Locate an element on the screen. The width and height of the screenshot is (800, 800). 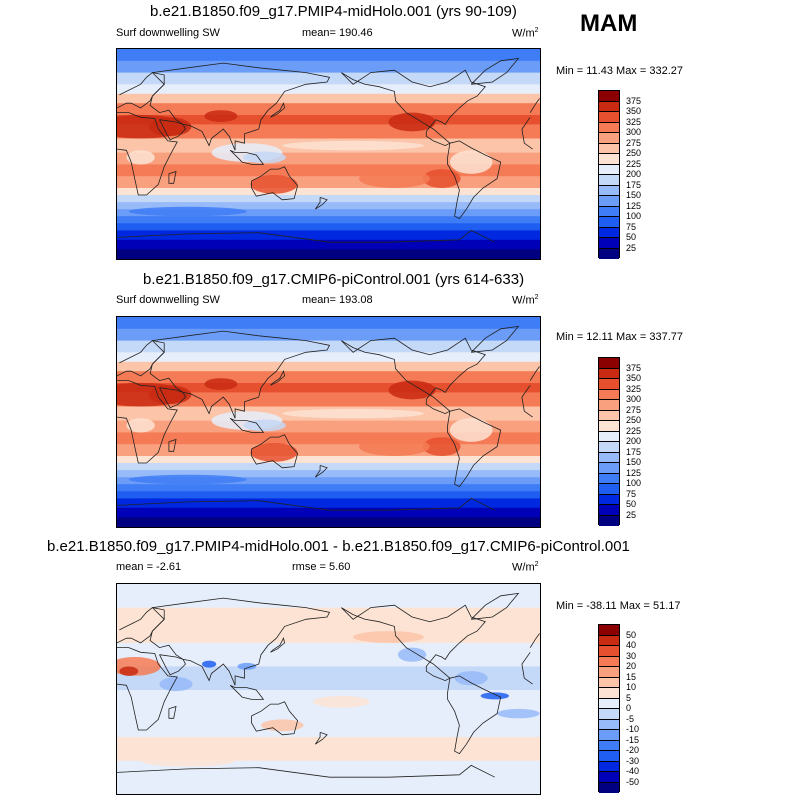
colorbar-tick-label: 225 is located at coordinates (634, 163).